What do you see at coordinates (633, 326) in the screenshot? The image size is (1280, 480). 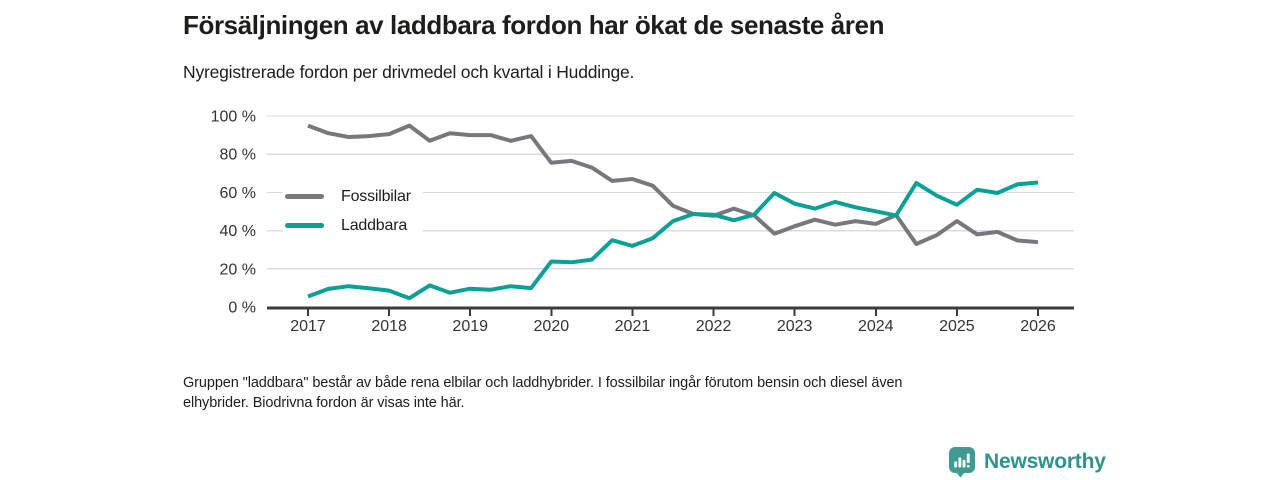 I see `x-axis-label-2021: 2021` at bounding box center [633, 326].